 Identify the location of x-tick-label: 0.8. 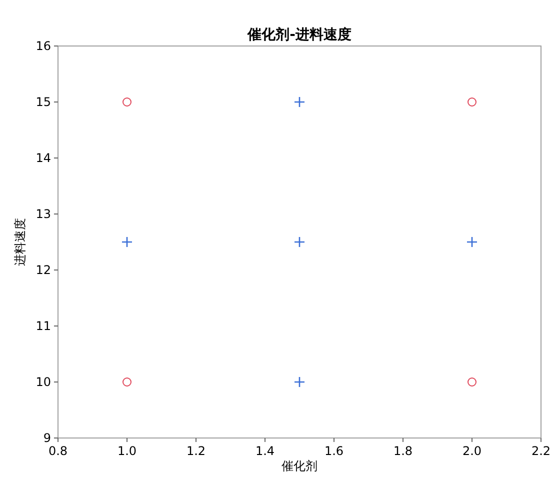
(58, 451).